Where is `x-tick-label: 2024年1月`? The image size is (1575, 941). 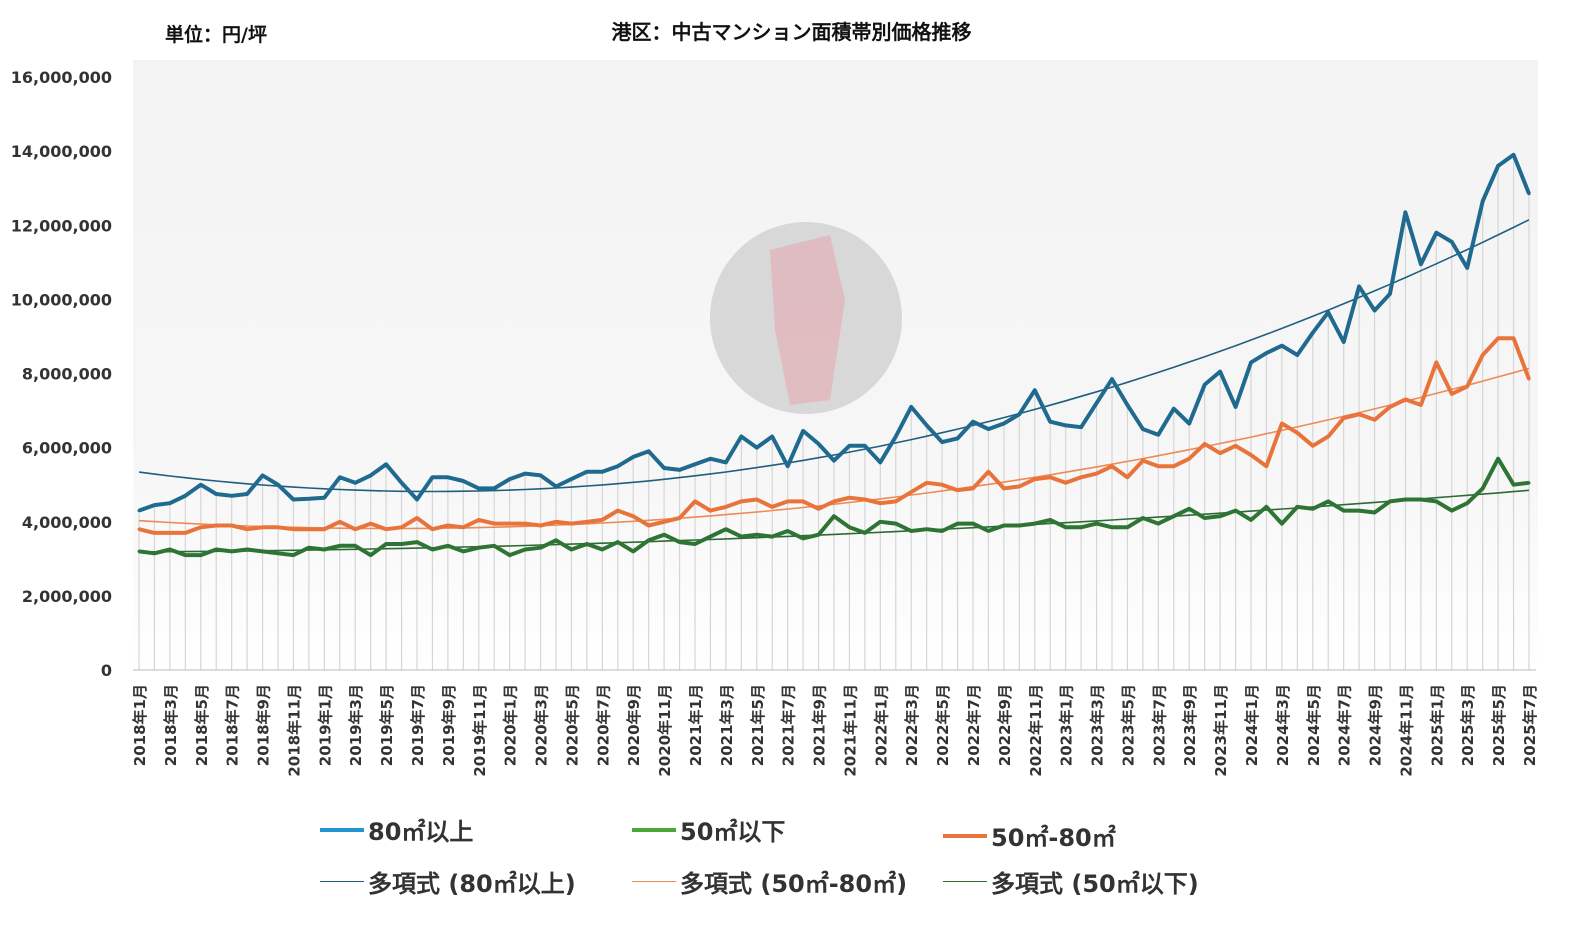 x-tick-label: 2024年1月 is located at coordinates (1252, 725).